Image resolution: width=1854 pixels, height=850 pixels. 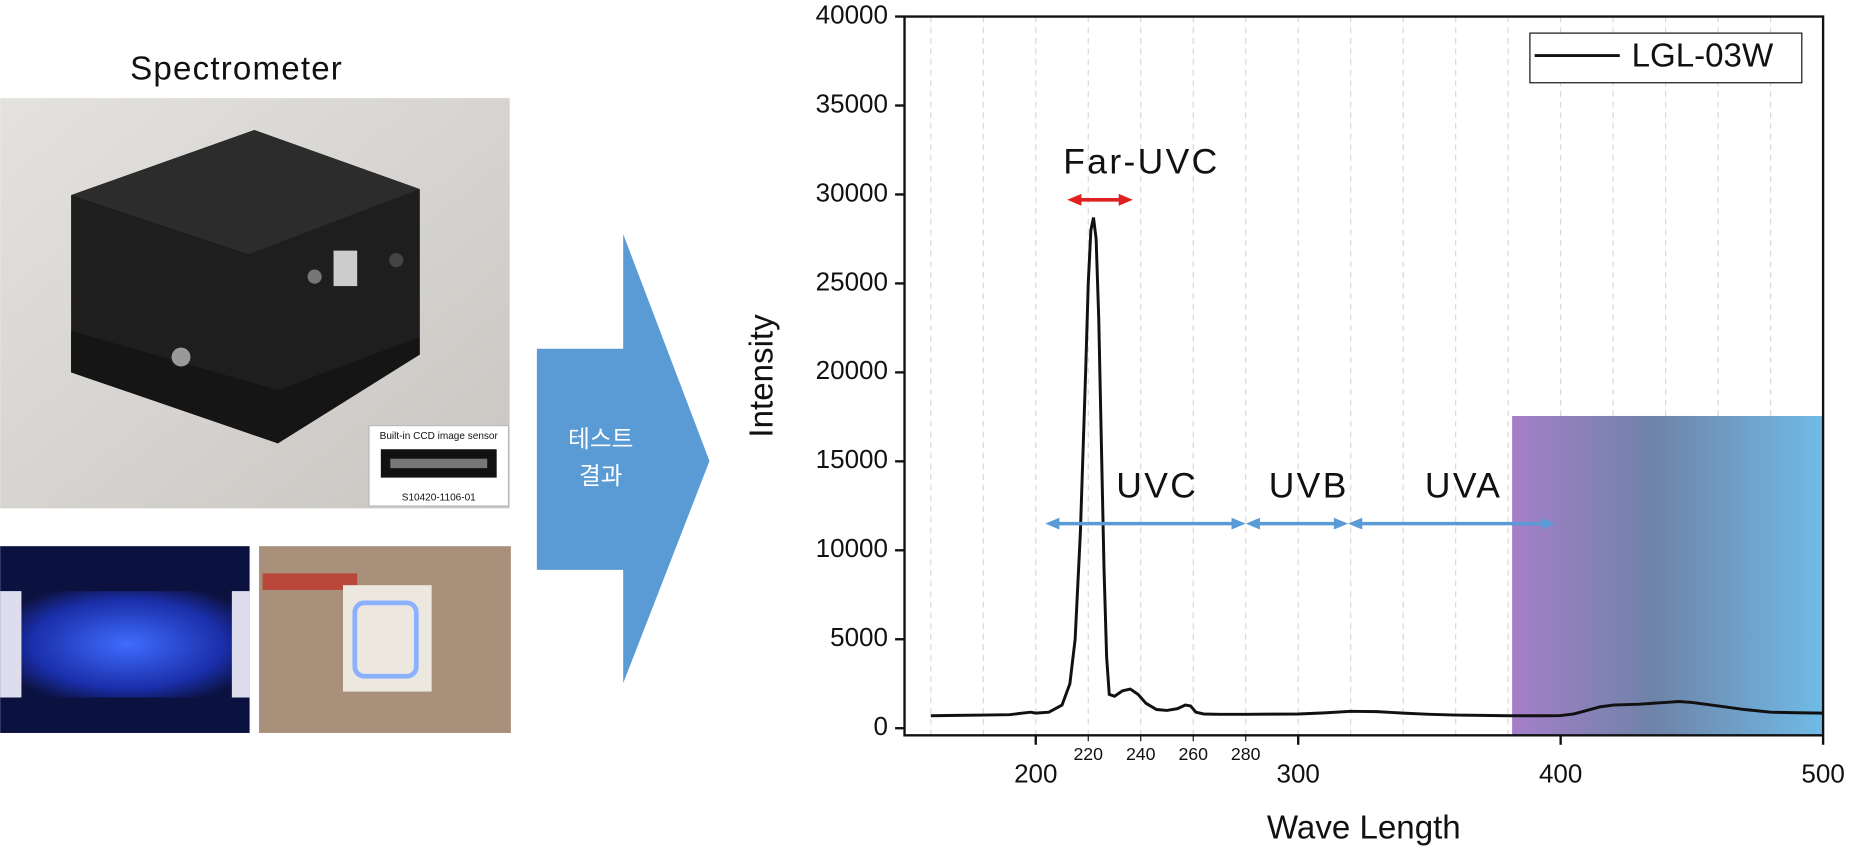 I want to click on x-minor-tick-label: 220, so click(x=1088, y=754).